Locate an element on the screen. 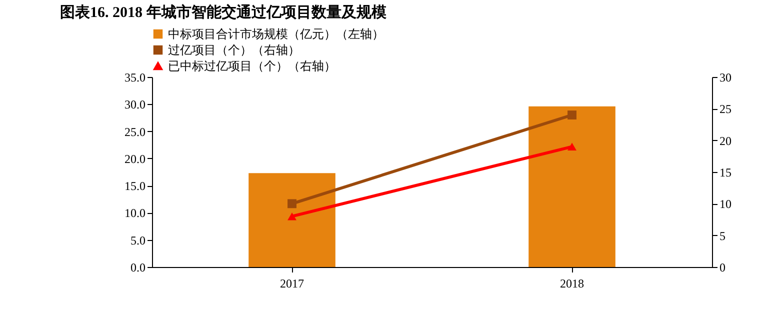  y-tick-label: 0.0 is located at coordinates (138, 267).